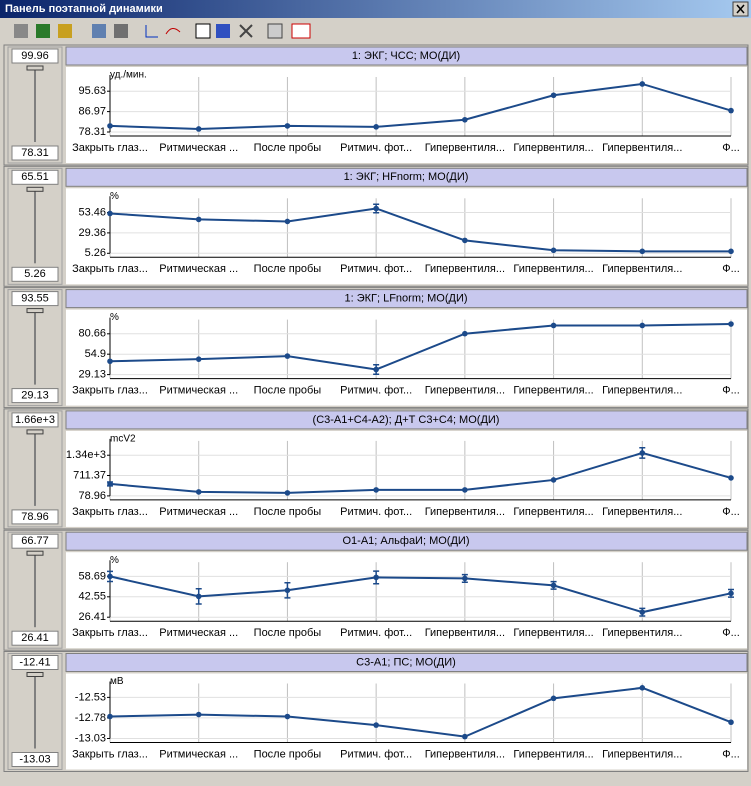 The width and height of the screenshot is (751, 786). I want to click on chart-title: C3-A1; ПС; МО(ДИ), so click(406, 662).